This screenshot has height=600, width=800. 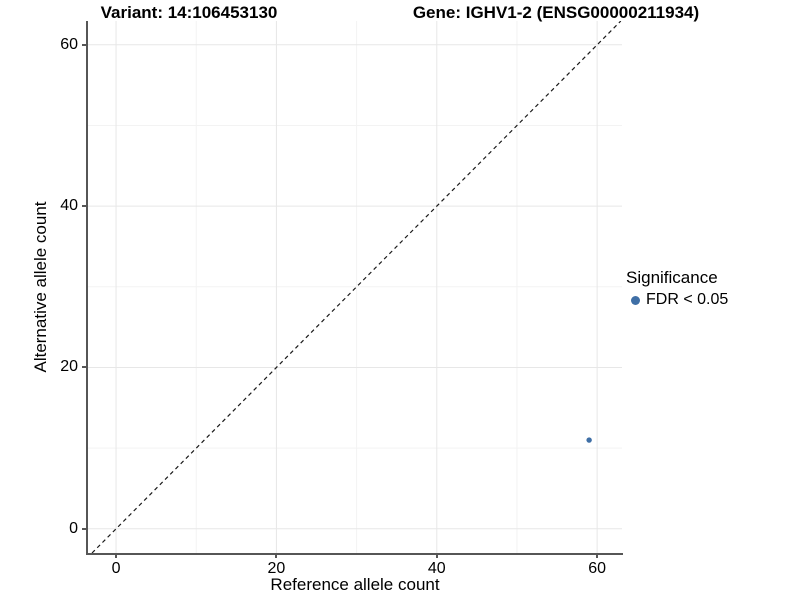 What do you see at coordinates (635, 300) in the screenshot?
I see `legend-point-icon` at bounding box center [635, 300].